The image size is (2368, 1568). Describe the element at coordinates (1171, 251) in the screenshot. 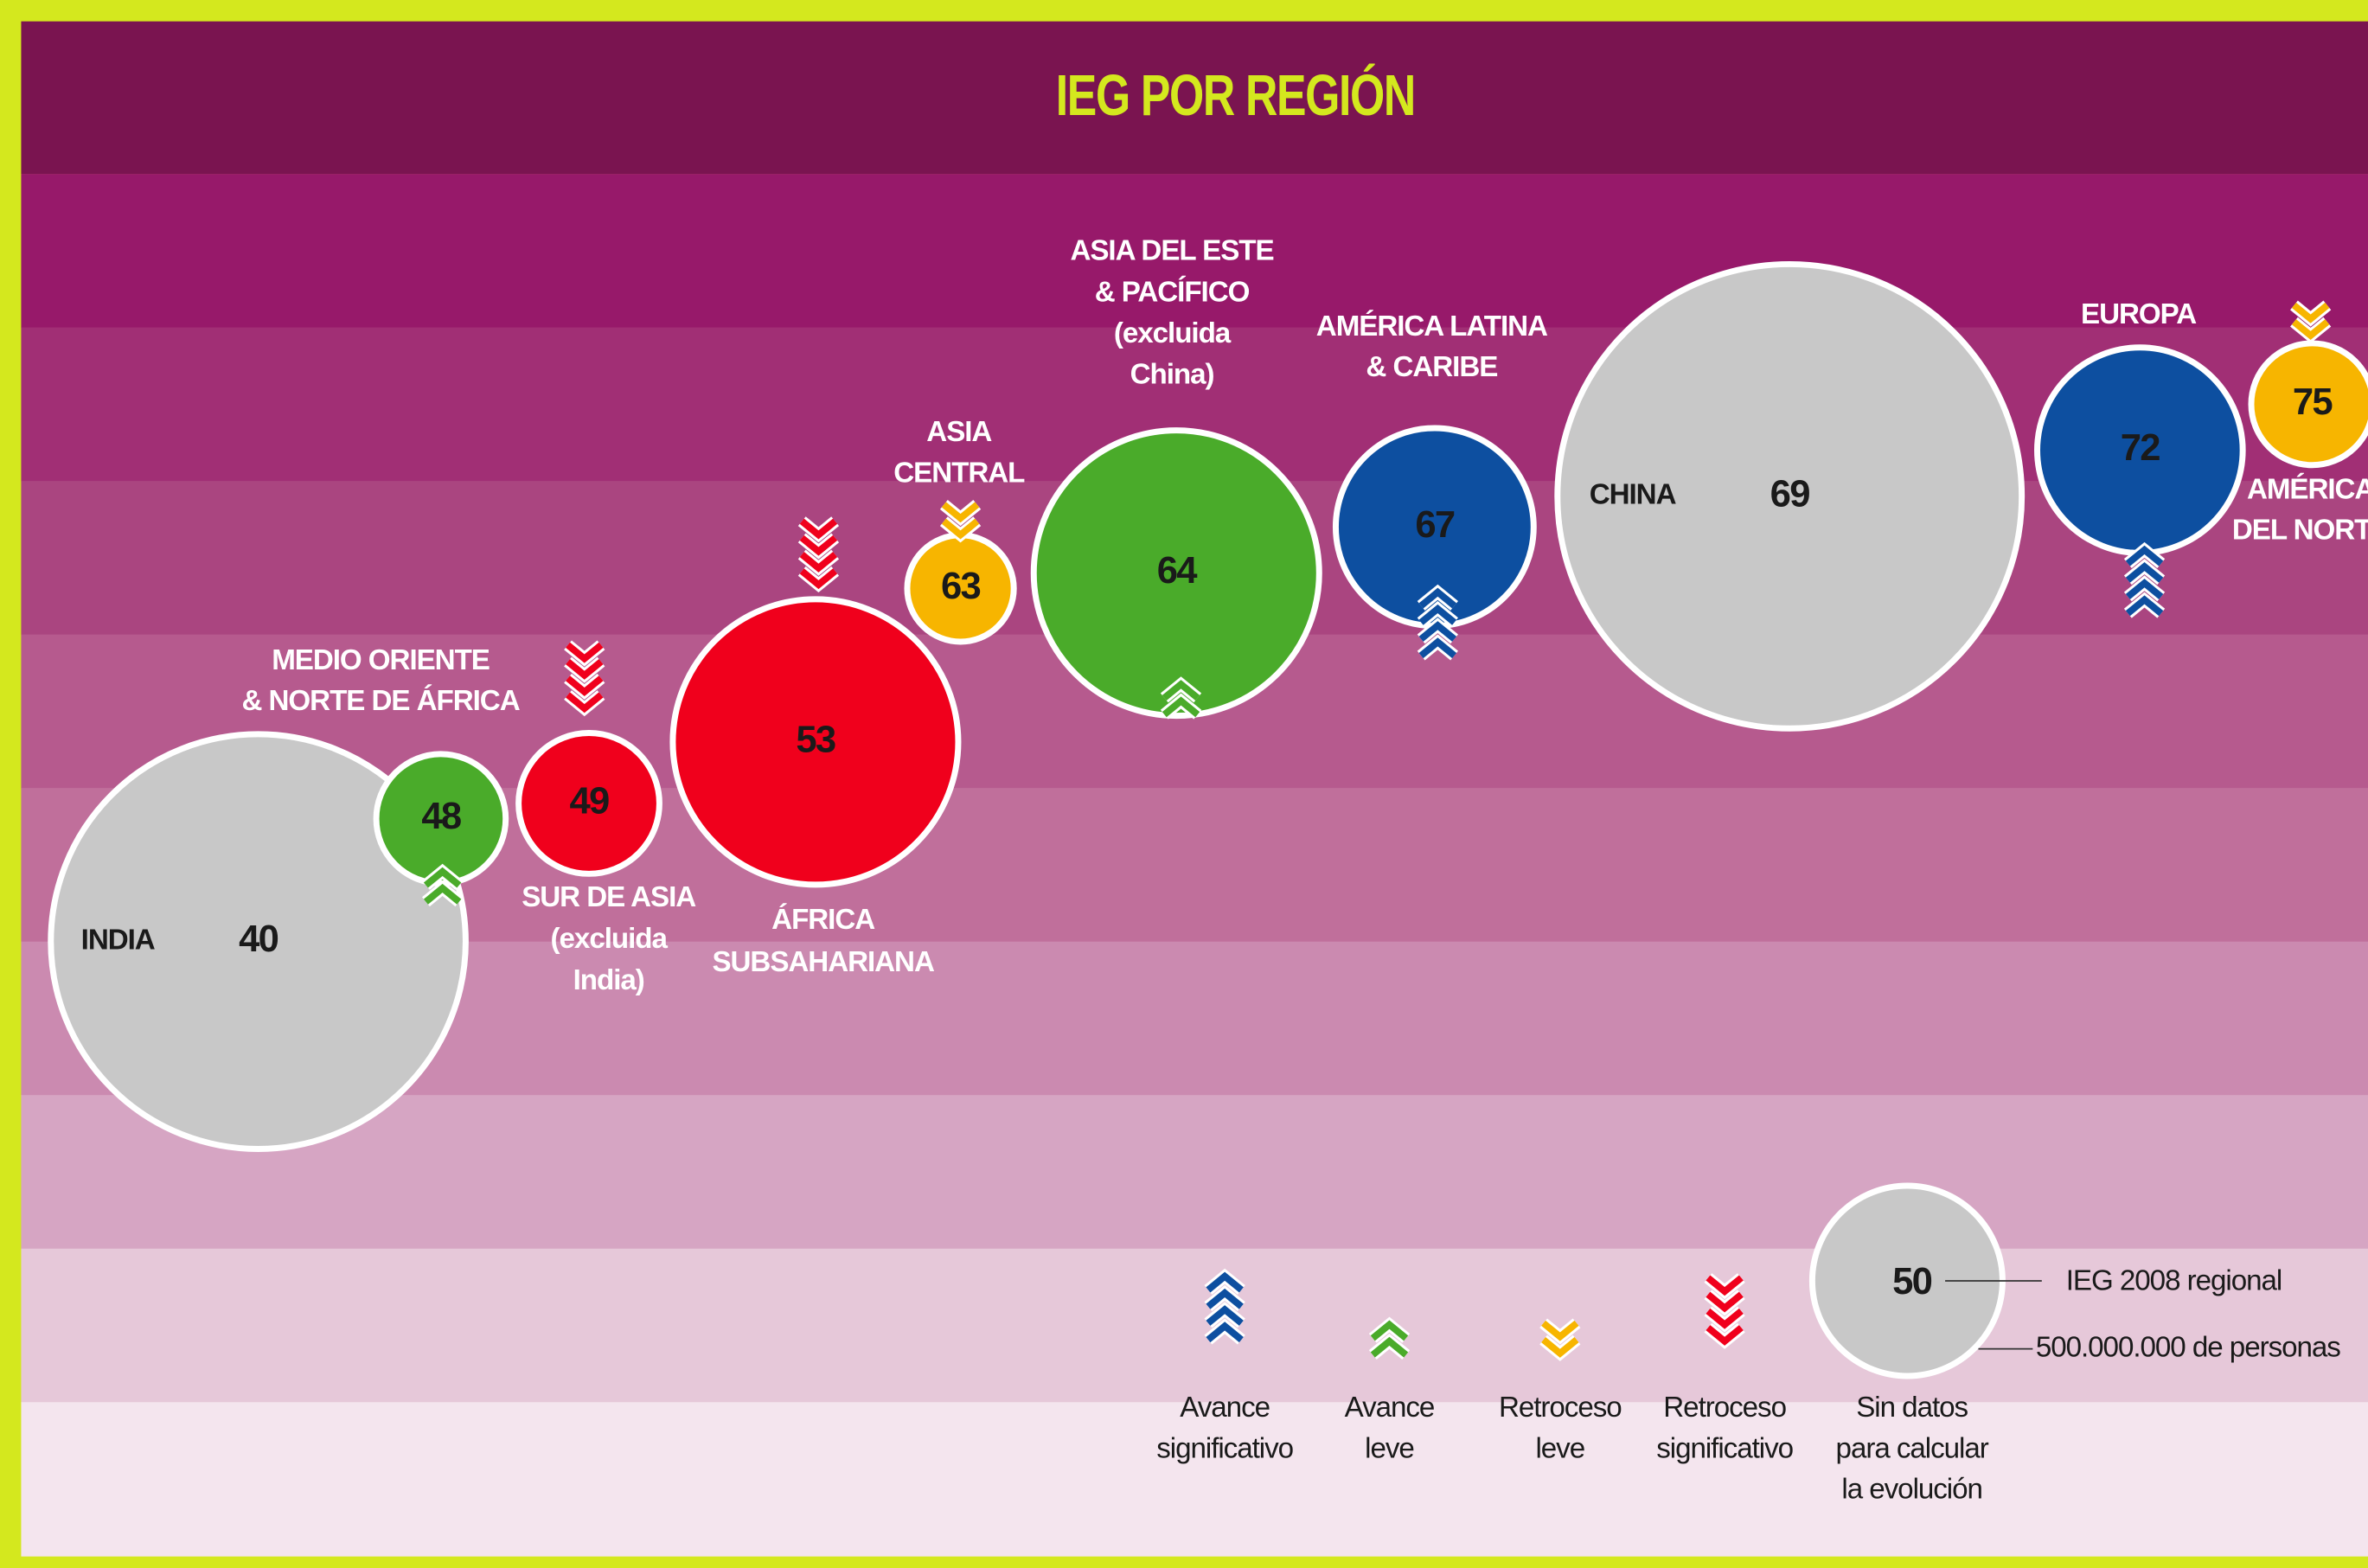

I see `region-label: ASIA DEL ESTE` at that location.